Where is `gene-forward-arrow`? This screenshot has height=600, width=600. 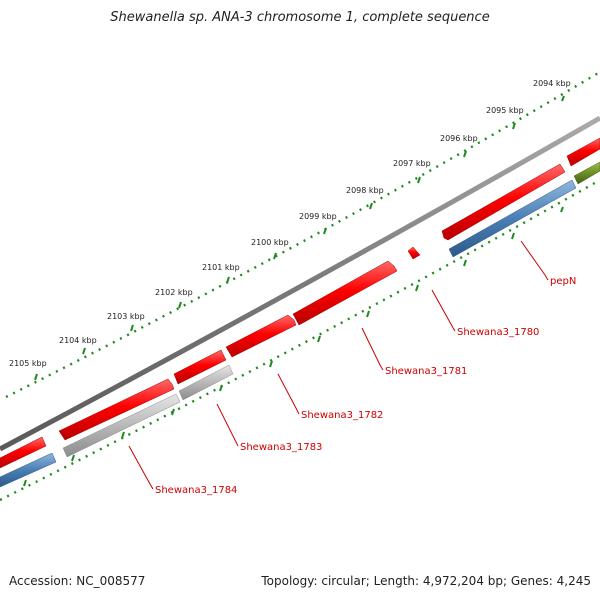 gene-forward-arrow is located at coordinates (503, 202).